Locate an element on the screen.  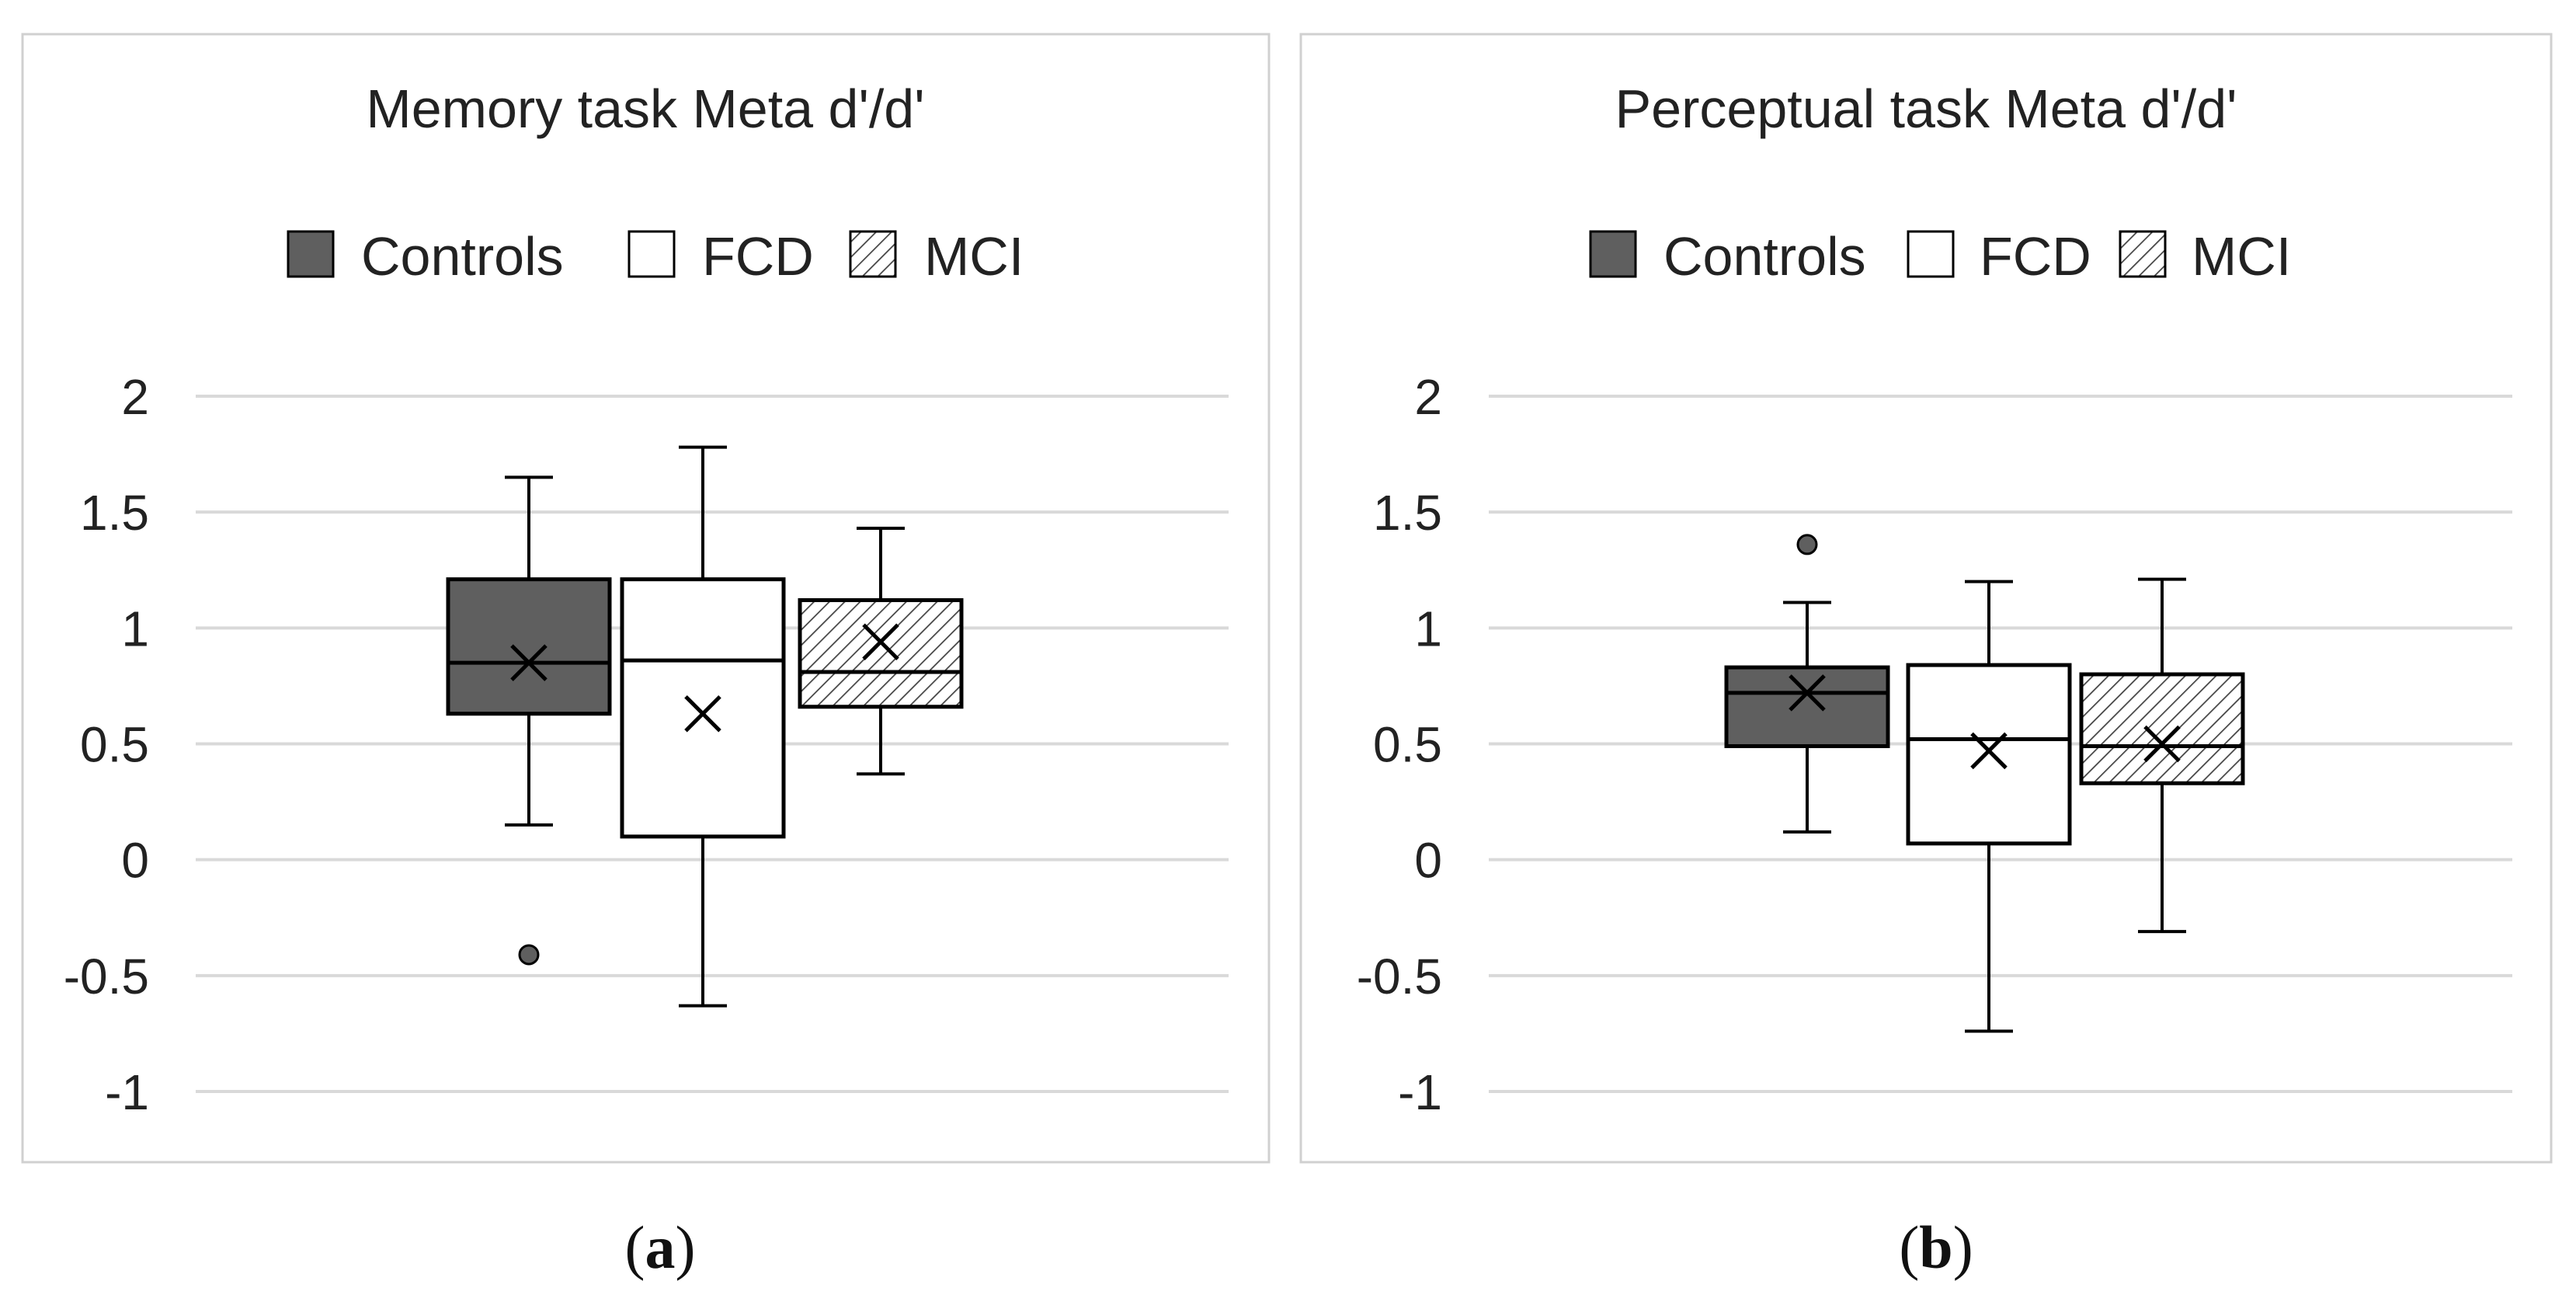
panel-label-a-letter: a is located at coordinates (660, 1247).